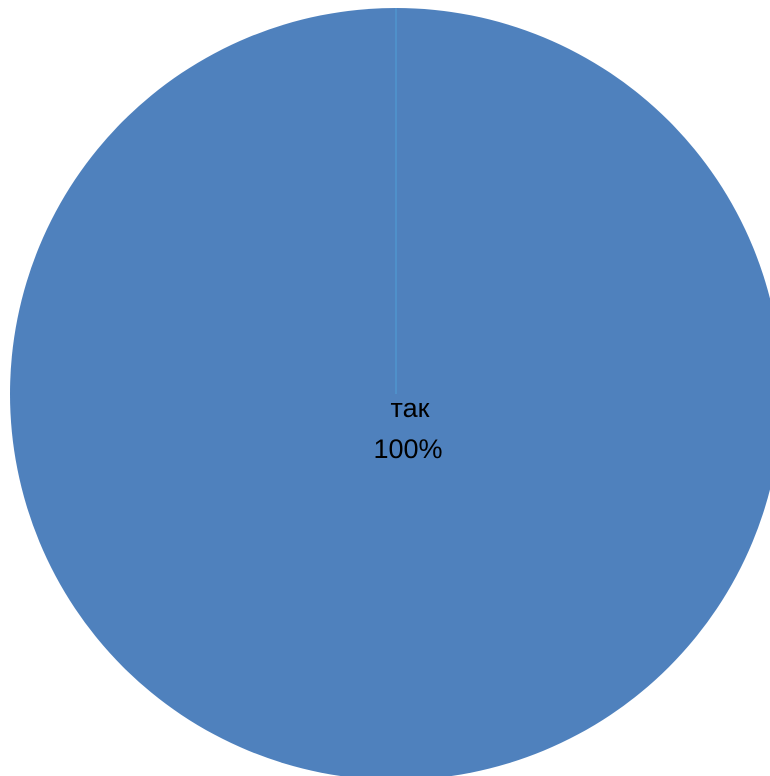 The height and width of the screenshot is (776, 770). I want to click on slice-label-percent: 100%, so click(407, 449).